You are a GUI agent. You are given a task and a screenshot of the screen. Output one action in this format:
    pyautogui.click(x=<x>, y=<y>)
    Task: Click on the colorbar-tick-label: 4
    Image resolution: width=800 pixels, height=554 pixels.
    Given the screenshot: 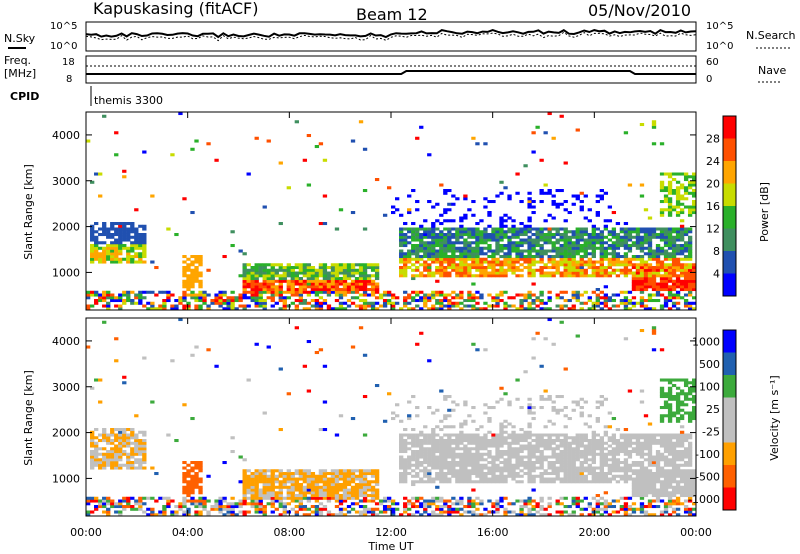 What is the action you would take?
    pyautogui.click(x=716, y=274)
    